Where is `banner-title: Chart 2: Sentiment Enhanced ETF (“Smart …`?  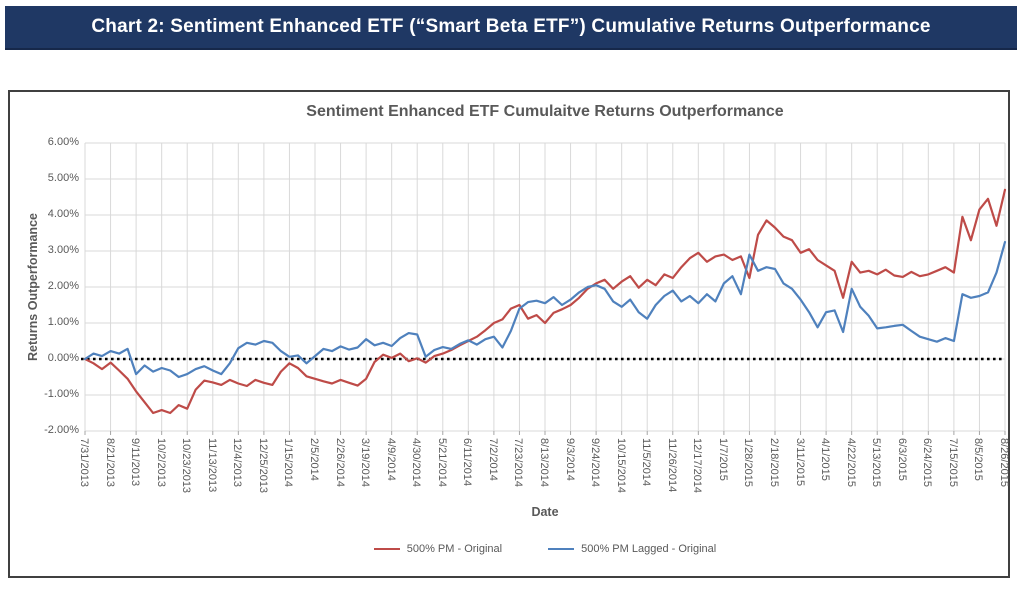 banner-title: Chart 2: Sentiment Enhanced ETF (“Smart … is located at coordinates (511, 26).